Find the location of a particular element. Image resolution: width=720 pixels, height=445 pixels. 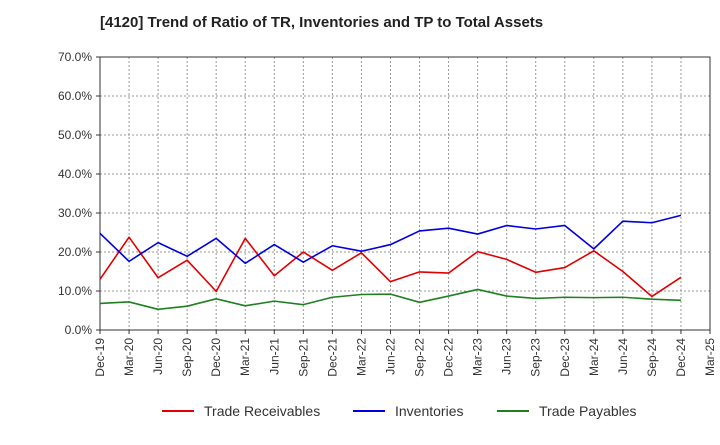

legend-label-1: Trade Receivables is located at coordinates (262, 411).